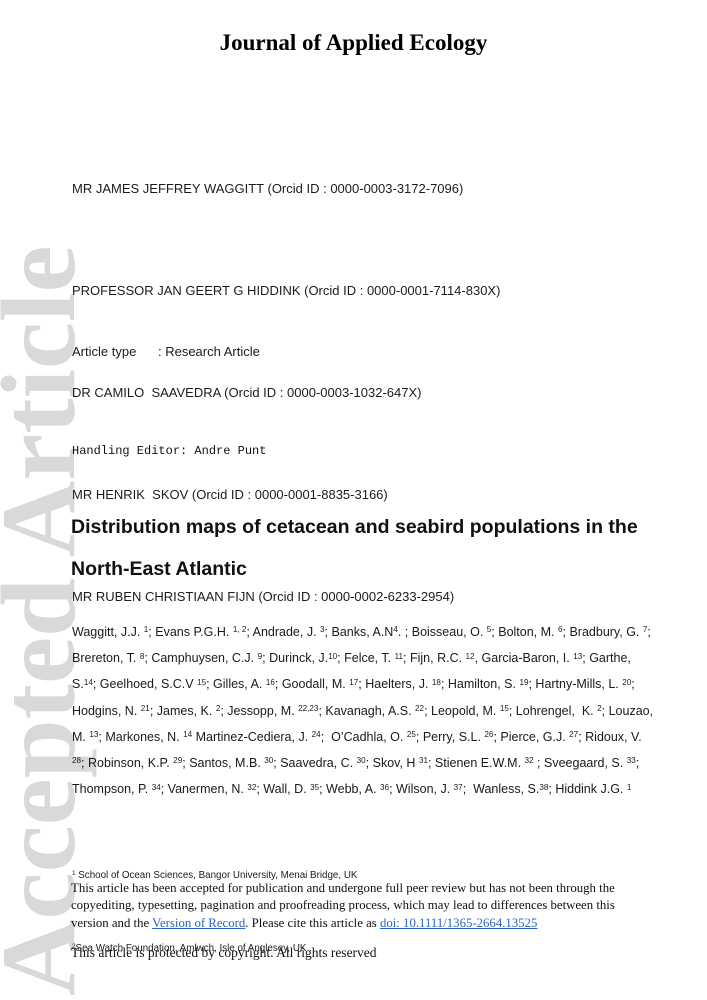 Image resolution: width=707 pixels, height=1000 pixels. Describe the element at coordinates (392, 763) in the screenshot. I see `text-segment: ; Skov, H` at that location.